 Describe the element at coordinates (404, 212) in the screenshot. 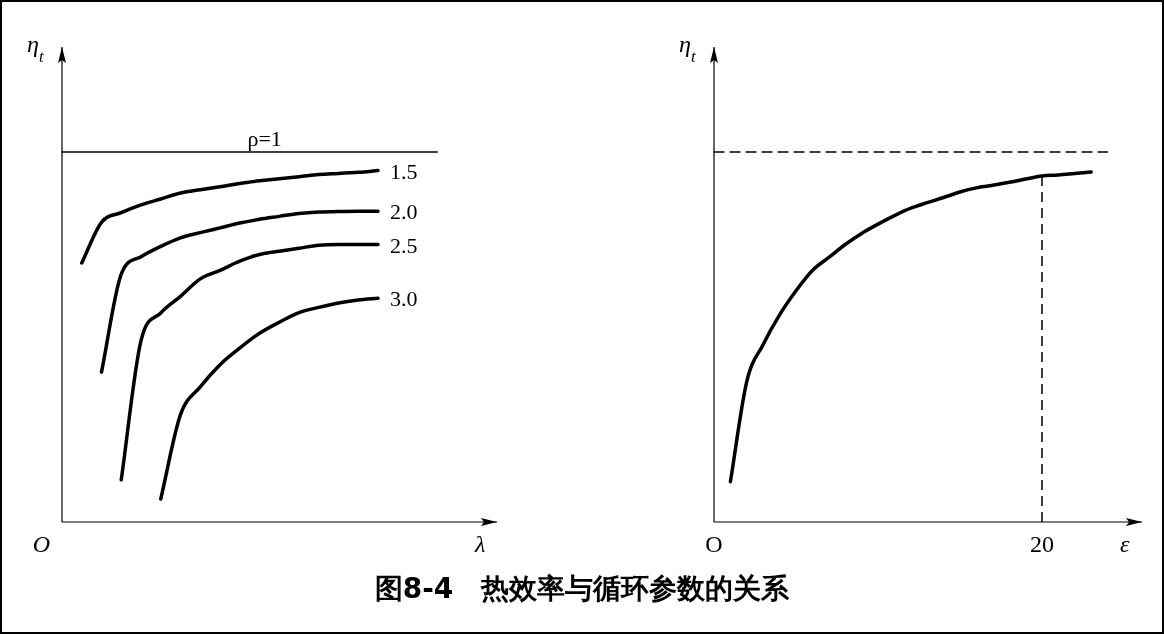

I see `series-label: 2.0` at that location.